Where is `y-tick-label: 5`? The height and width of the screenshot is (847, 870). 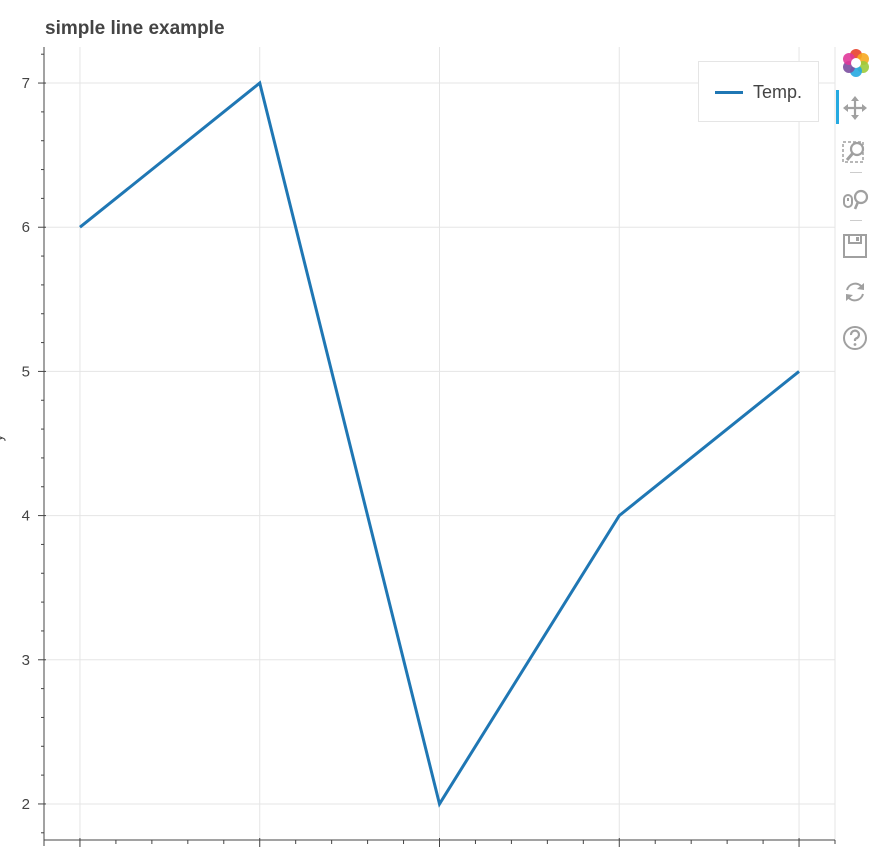
y-tick-label: 5 is located at coordinates (26, 371).